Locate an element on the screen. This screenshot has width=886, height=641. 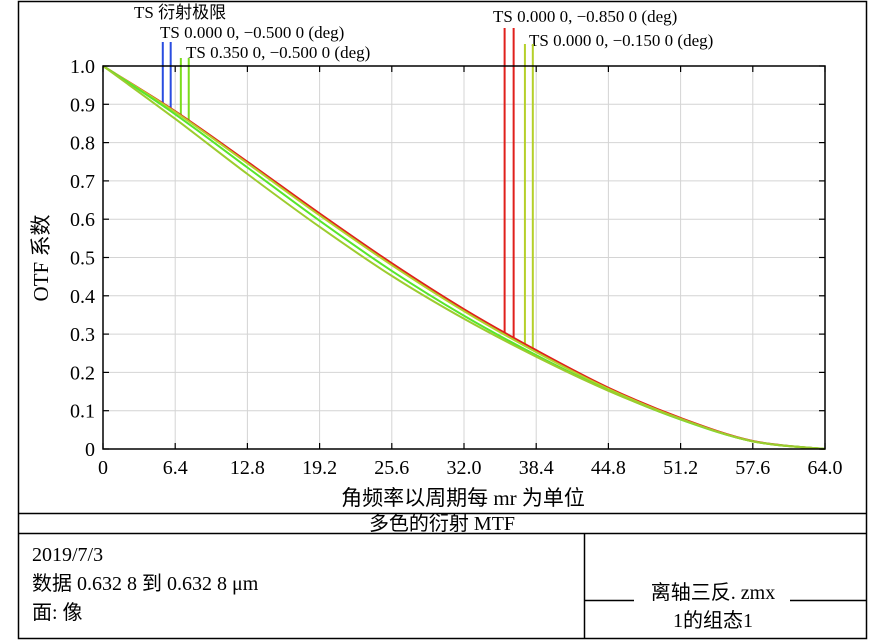
y-tick-labels: 0 0.1 0.2 0.3 0.4 0.5 0.6 0.7 0.8 0.9 1.0 is located at coordinates (82, 258).